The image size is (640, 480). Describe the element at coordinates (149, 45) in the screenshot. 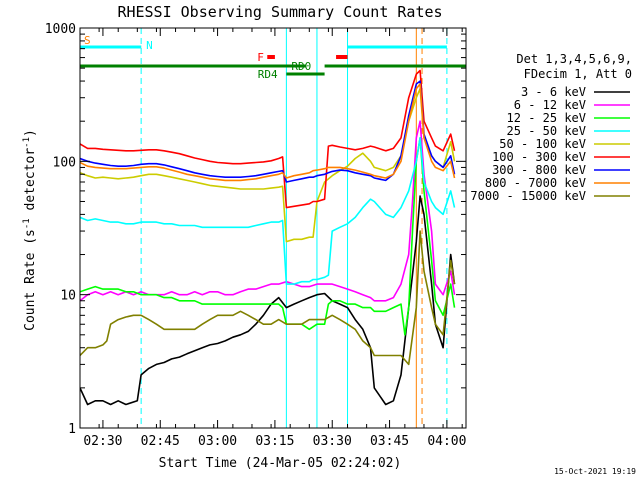

I see `night-label: N` at that location.